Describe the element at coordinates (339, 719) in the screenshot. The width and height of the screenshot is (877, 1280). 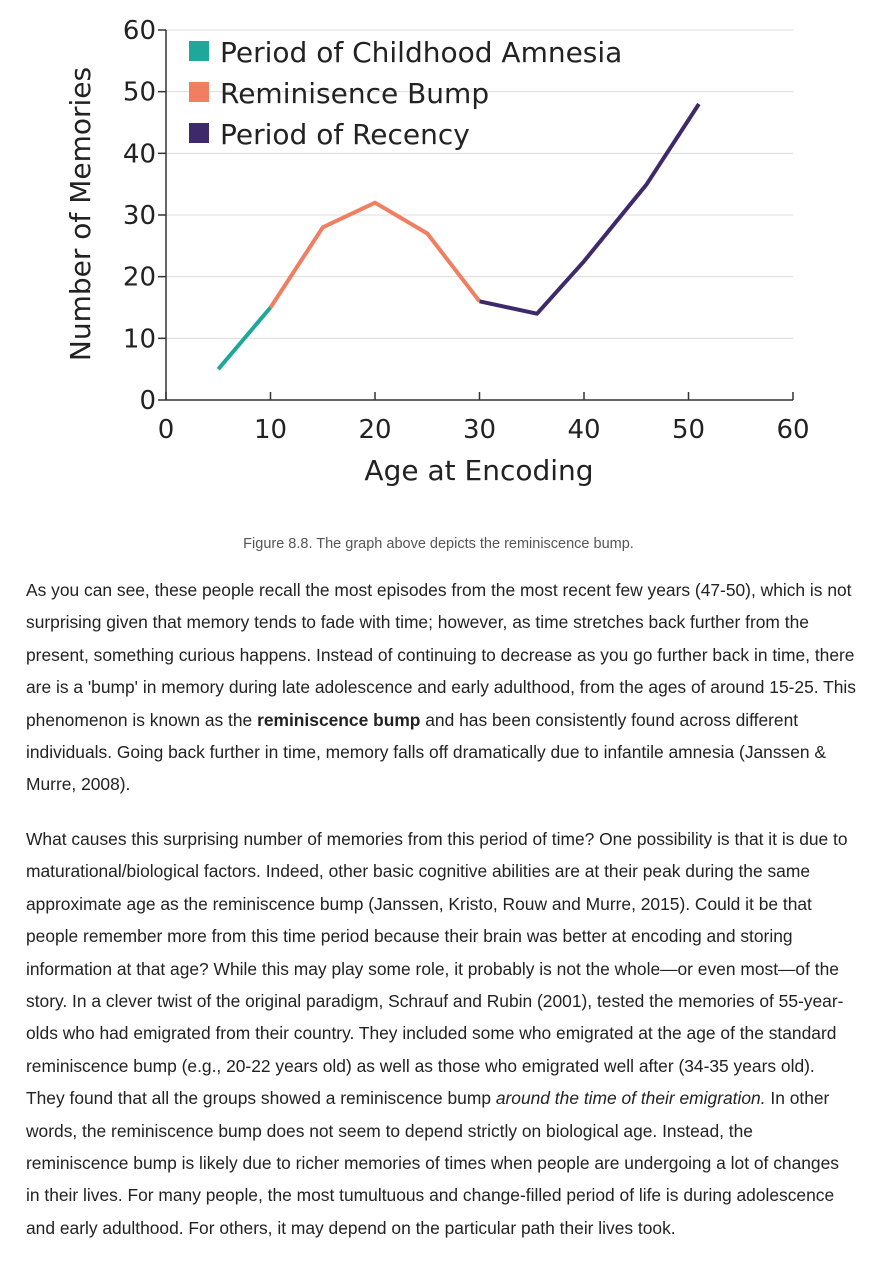
I see `term-reminiscence-bump: reminiscence bump` at that location.